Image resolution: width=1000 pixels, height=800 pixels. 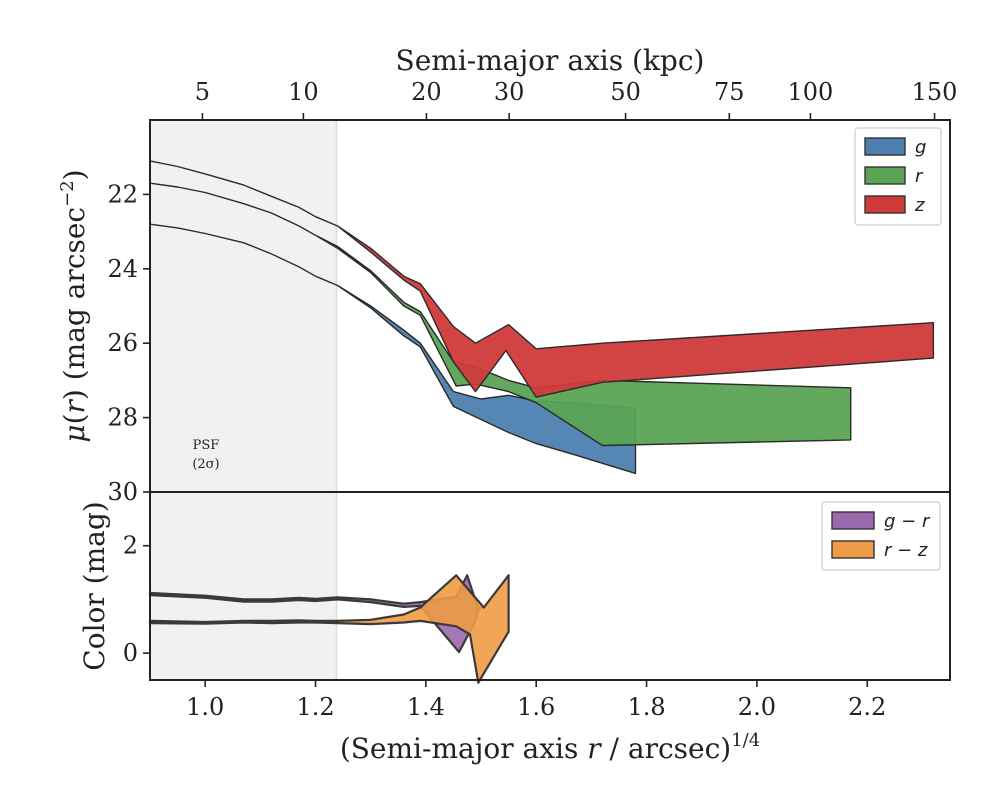 I want to click on x-axis-title: (Semi-major axis r / arcsec)1/4, so click(x=550, y=747).